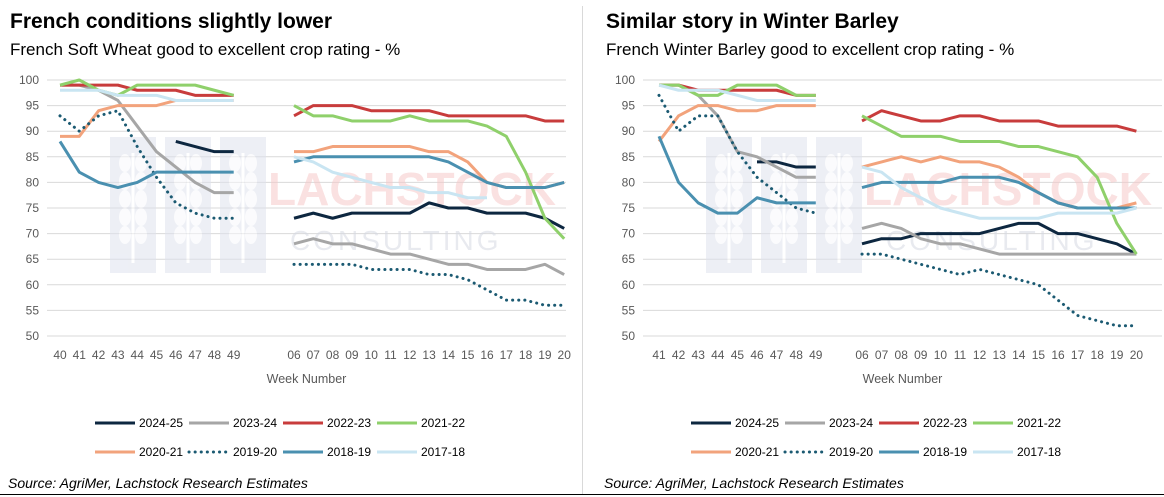 This screenshot has width=1164, height=497. Describe the element at coordinates (1039, 452) in the screenshot. I see `legend-label: 2017-18` at that location.